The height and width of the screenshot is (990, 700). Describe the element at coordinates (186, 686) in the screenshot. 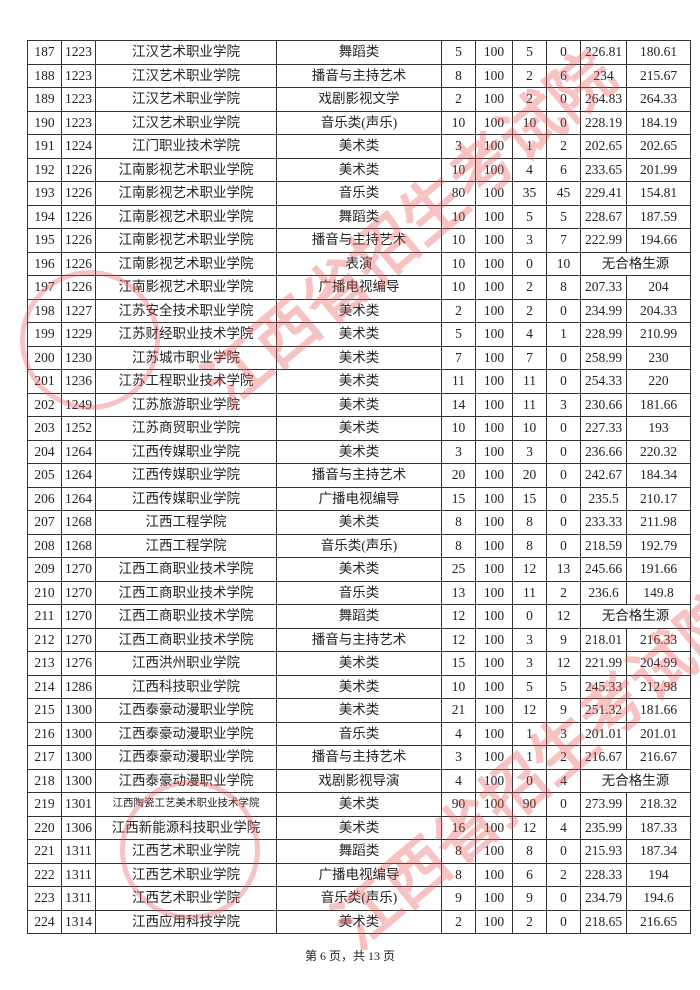

I see `school-name: 江西科技职业学院` at that location.